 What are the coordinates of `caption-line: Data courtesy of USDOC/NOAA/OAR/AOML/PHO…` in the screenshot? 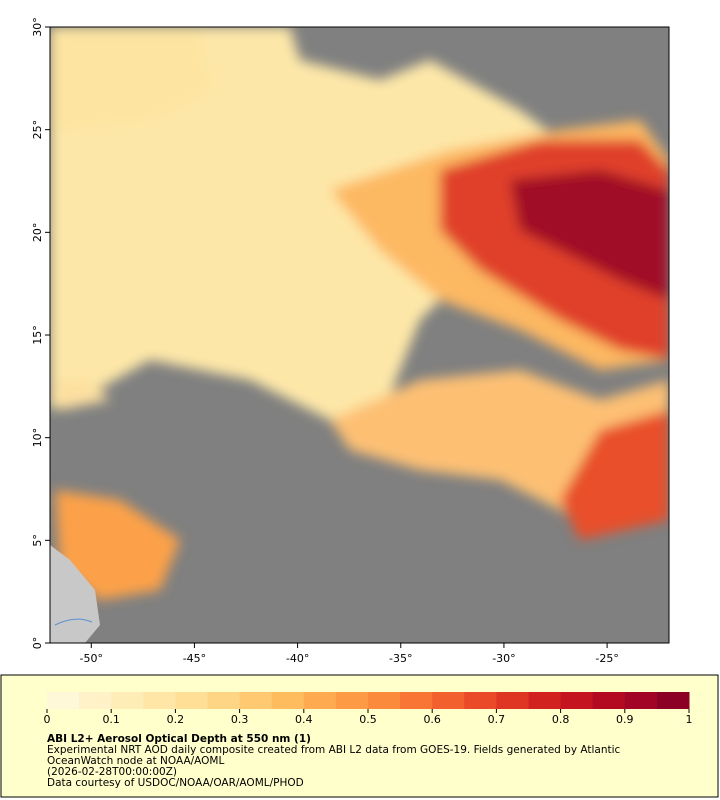 It's located at (175, 783).